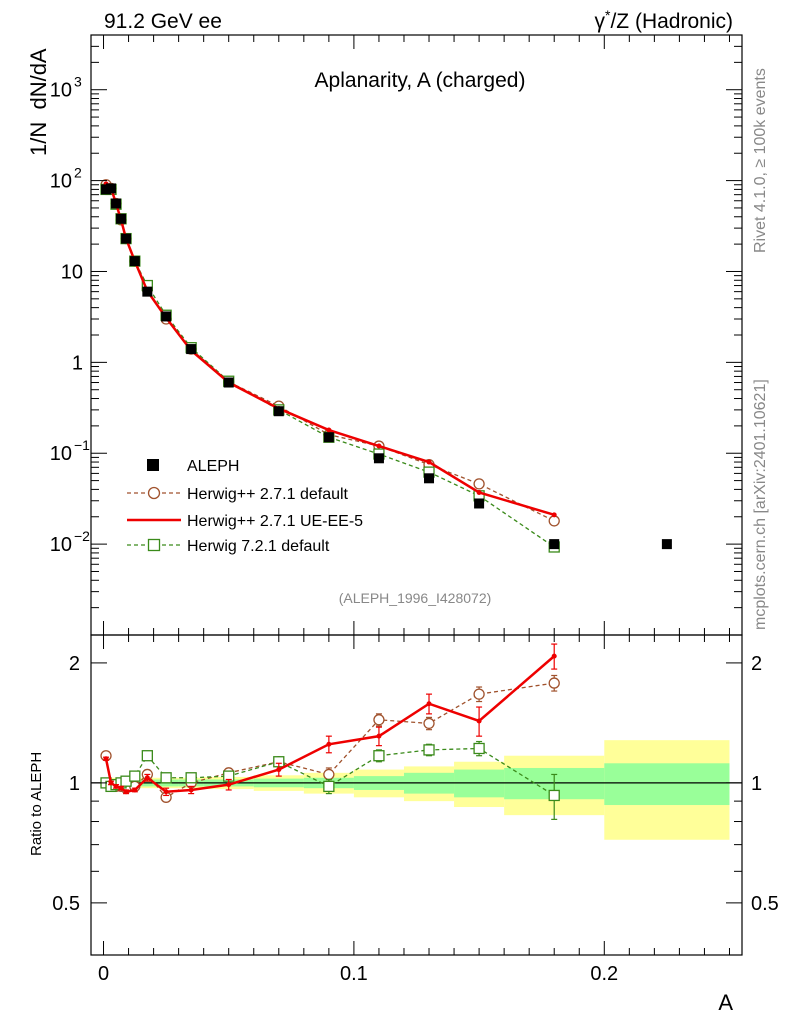 This screenshot has width=786, height=1024. I want to click on x-tick-label: 0.1, so click(354, 974).